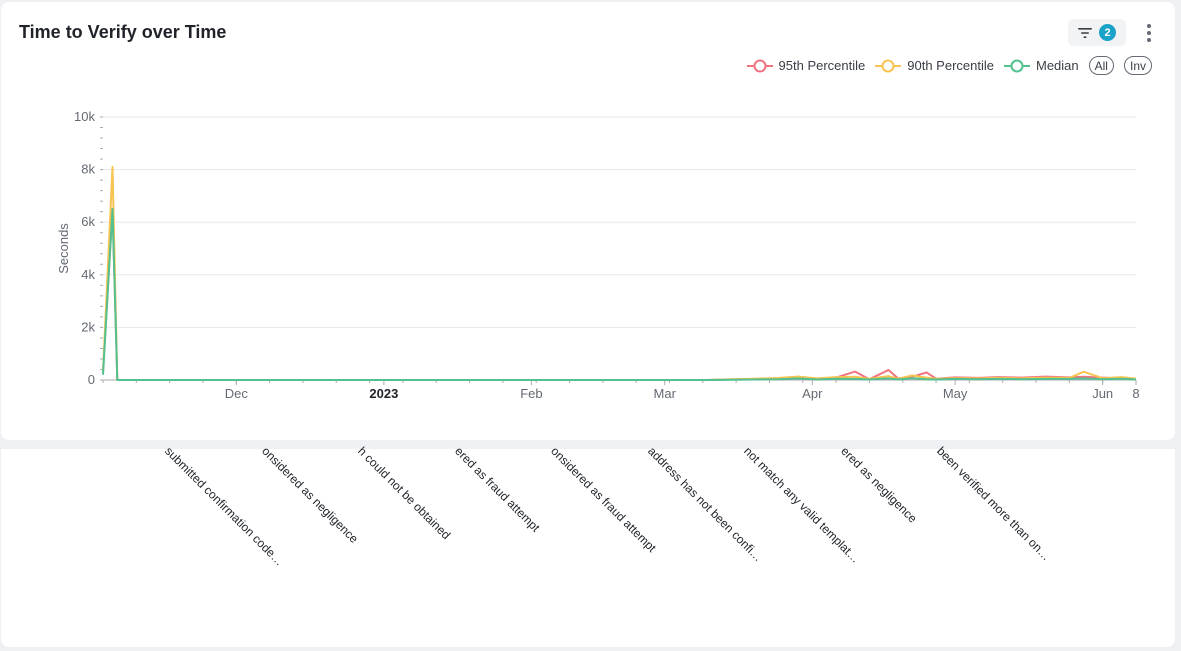 The image size is (1181, 651). I want to click on more-options-button, so click(1149, 33).